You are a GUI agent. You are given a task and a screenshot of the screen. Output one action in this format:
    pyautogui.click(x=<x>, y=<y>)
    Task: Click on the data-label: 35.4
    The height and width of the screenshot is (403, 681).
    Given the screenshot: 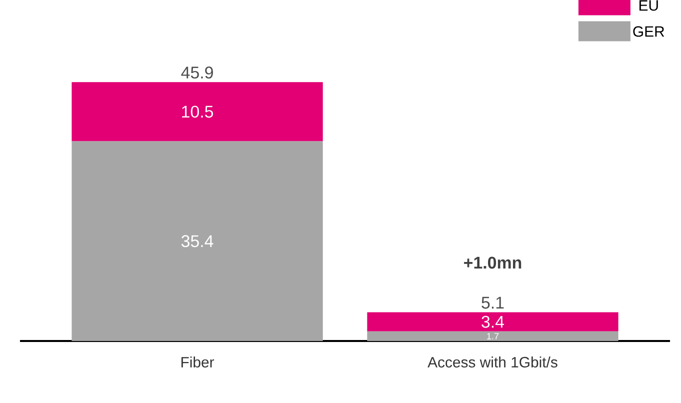 What is the action you would take?
    pyautogui.click(x=197, y=241)
    